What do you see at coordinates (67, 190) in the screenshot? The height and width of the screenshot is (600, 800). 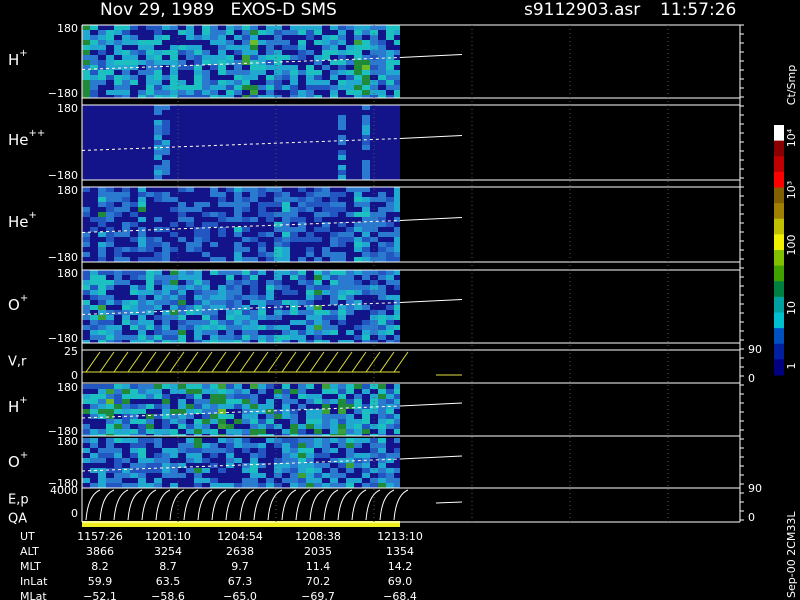 I see `y-tick-label: 180` at bounding box center [67, 190].